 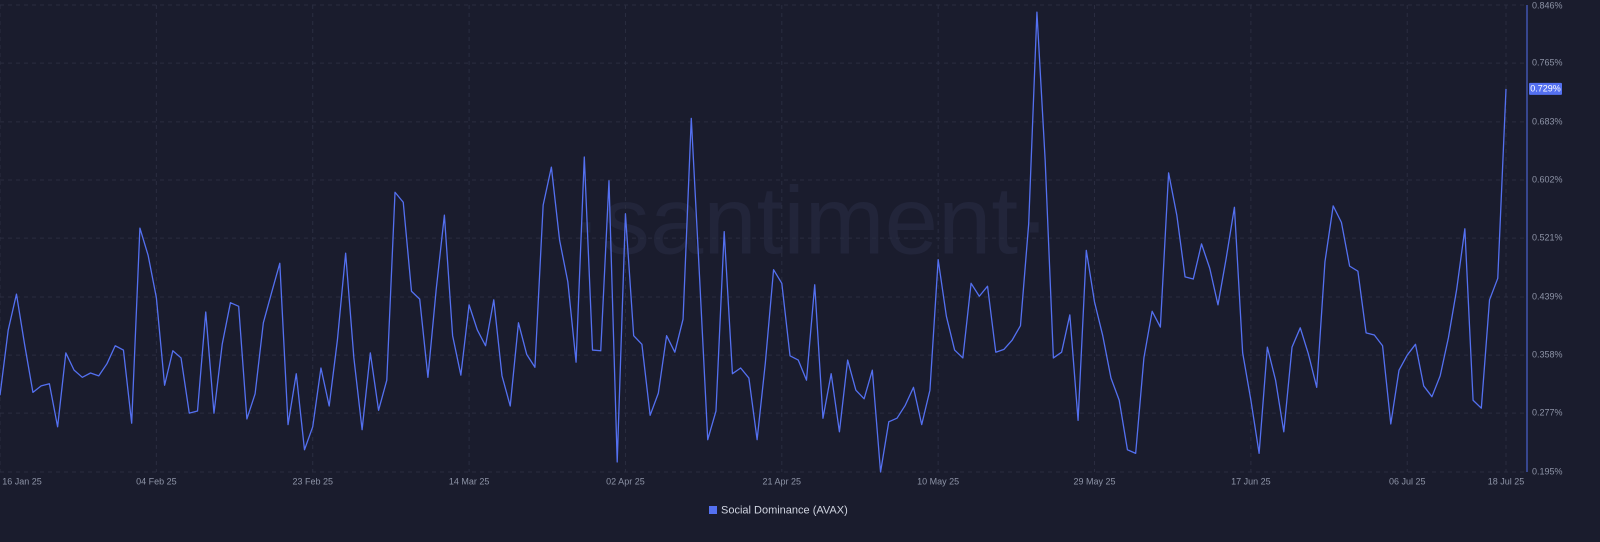 I want to click on x-tick-label: 18 Jul 25, so click(x=1506, y=481).